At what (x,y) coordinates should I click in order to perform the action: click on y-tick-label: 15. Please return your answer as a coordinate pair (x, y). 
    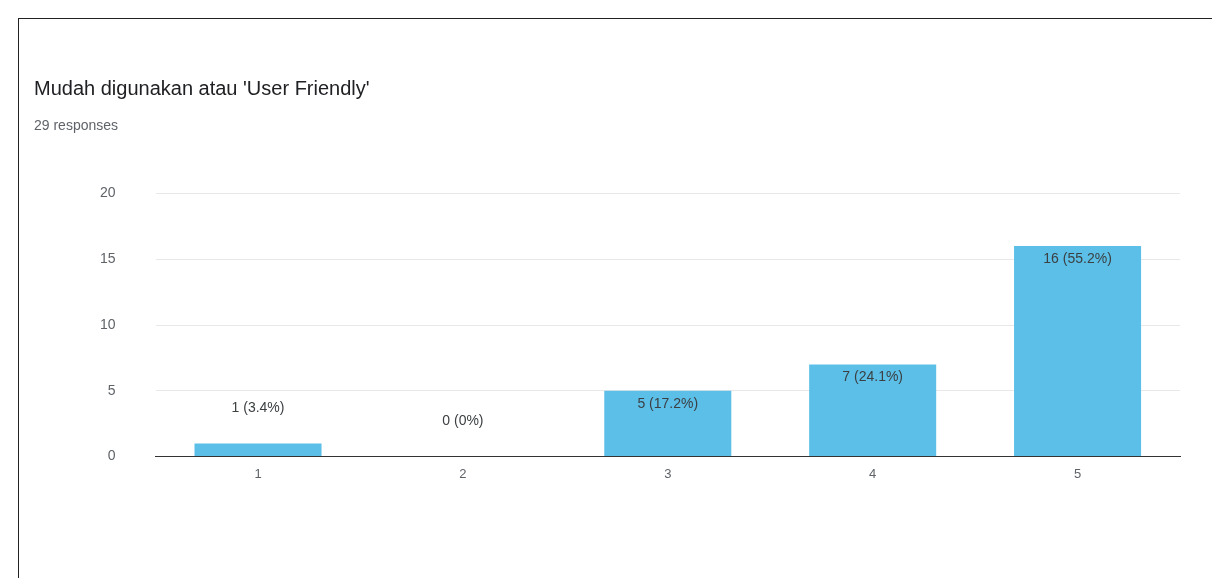
    Looking at the image, I should click on (107, 258).